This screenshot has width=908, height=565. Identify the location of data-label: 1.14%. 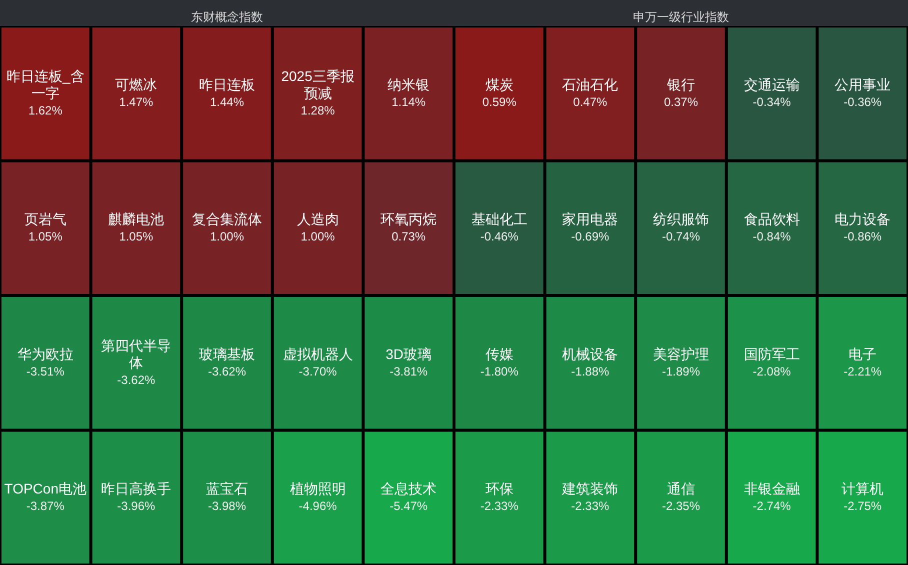
(409, 101).